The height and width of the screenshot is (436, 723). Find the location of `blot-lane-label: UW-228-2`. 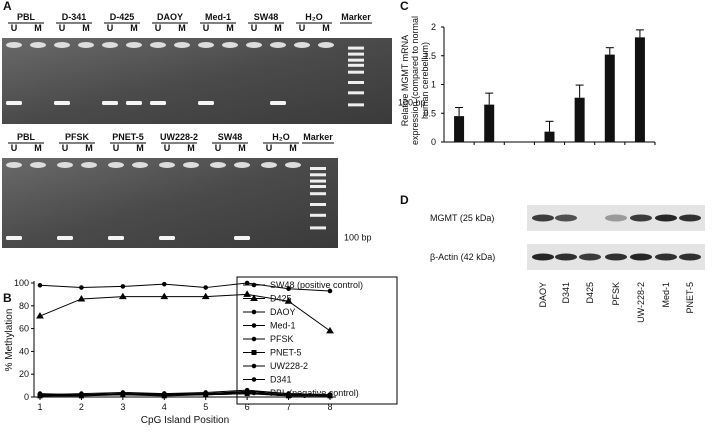

blot-lane-label: UW-228-2 is located at coordinates (641, 302).